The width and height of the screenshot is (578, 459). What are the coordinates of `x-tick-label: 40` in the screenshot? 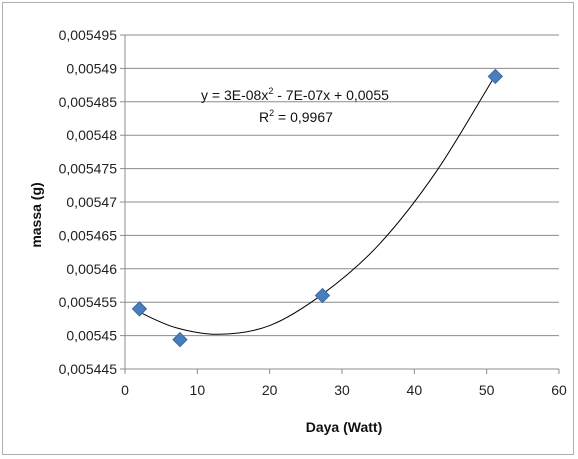 It's located at (415, 390).